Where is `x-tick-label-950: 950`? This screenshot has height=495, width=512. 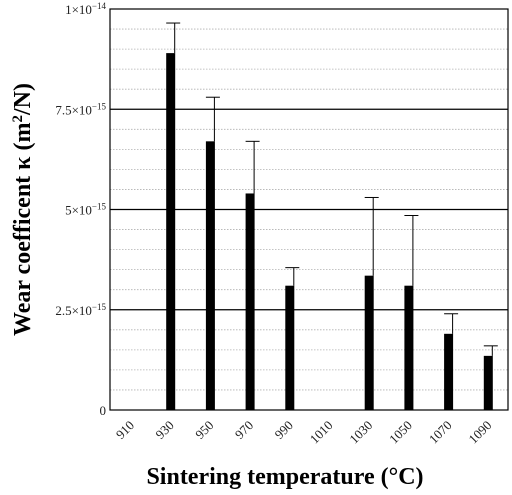
x-tick-label-950: 950 is located at coordinates (204, 430).